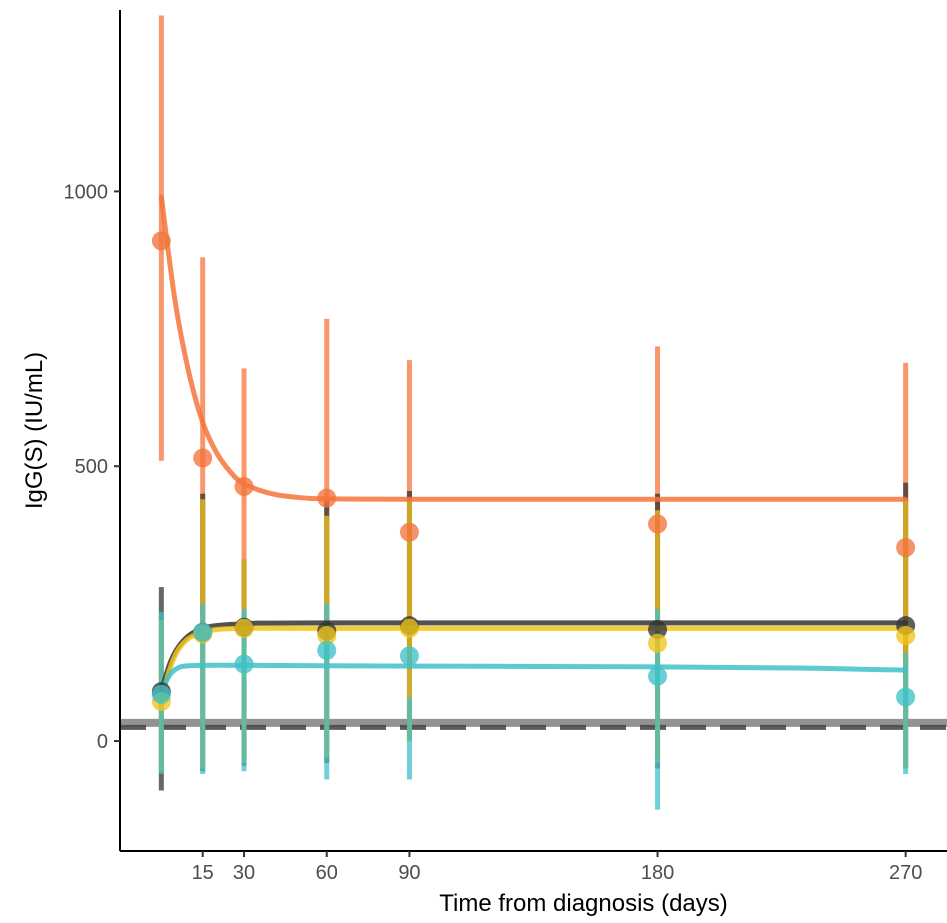  What do you see at coordinates (203, 873) in the screenshot?
I see `x-tick-label: 15` at bounding box center [203, 873].